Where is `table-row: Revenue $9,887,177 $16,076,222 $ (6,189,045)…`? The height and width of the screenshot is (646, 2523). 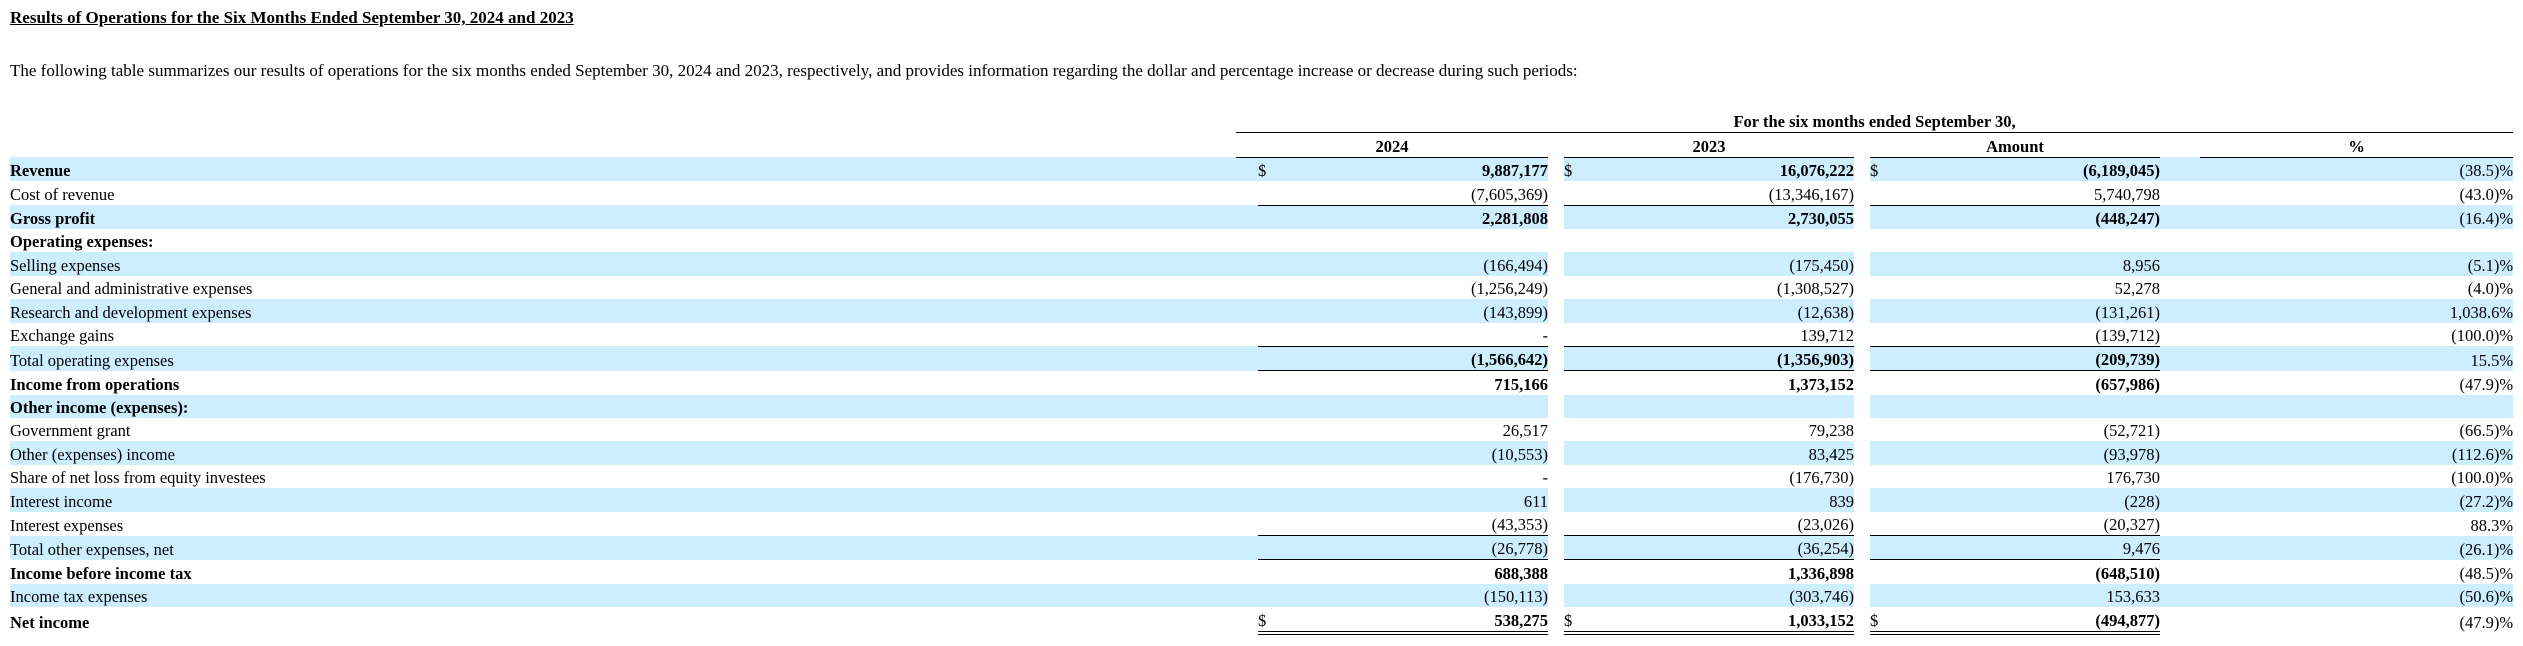
table-row: Revenue $9,887,177 $16,076,222 $ (6,189,045)… is located at coordinates (1262, 169).